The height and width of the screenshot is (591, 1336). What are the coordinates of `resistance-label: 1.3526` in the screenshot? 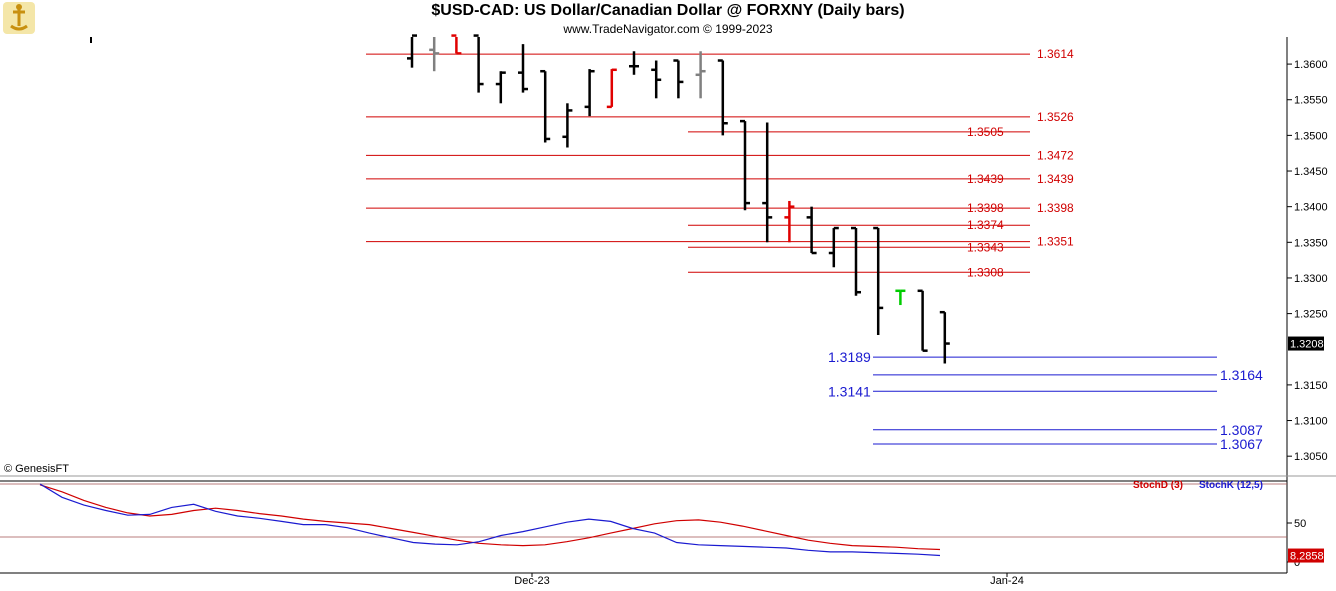 It's located at (1055, 117).